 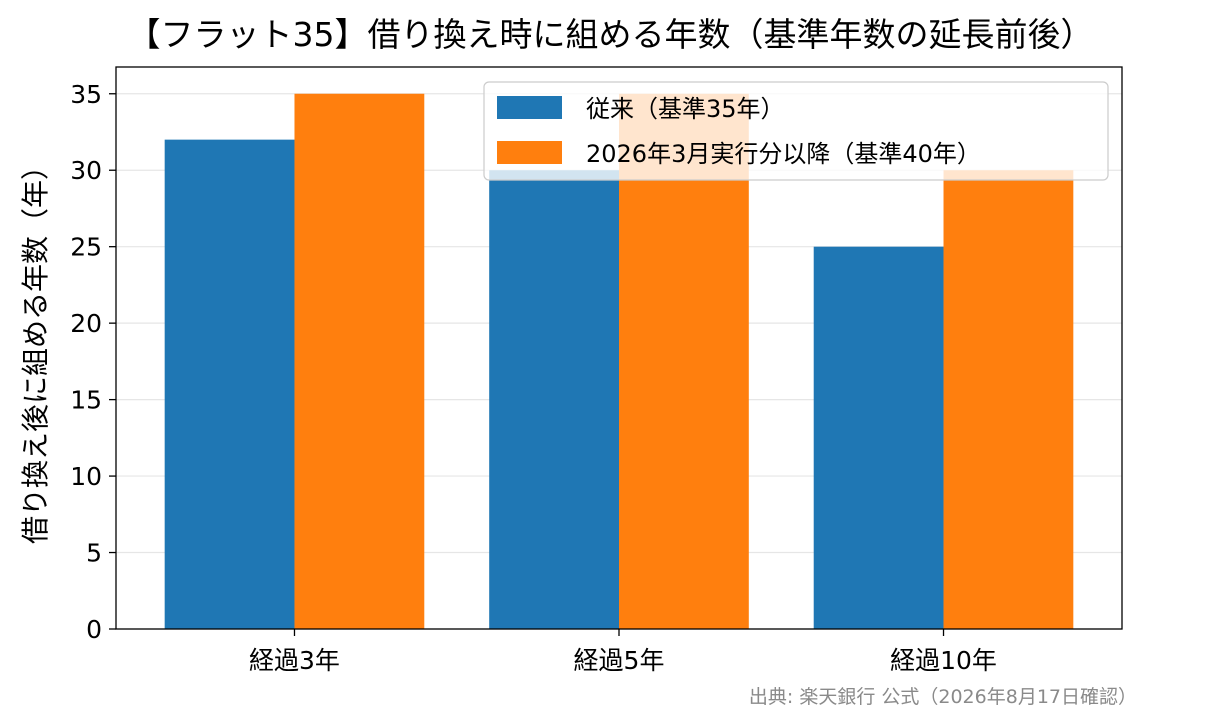 I want to click on legend: 従来（基準35年） 2026年3月実行分以降（基準40年）, so click(x=796, y=131).